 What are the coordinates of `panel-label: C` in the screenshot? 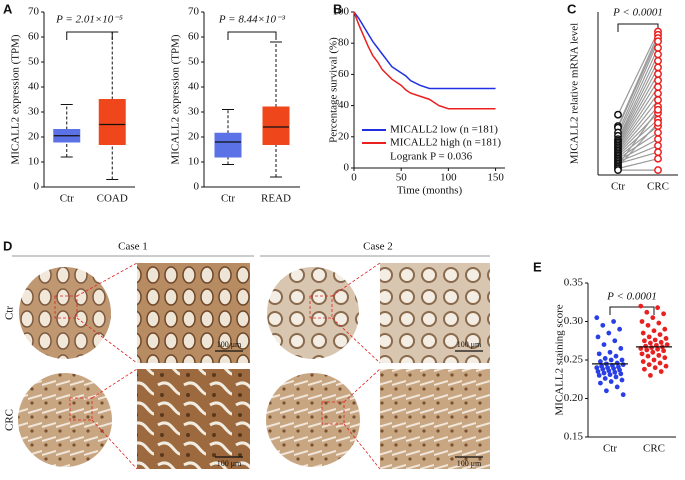 It's located at (572, 8).